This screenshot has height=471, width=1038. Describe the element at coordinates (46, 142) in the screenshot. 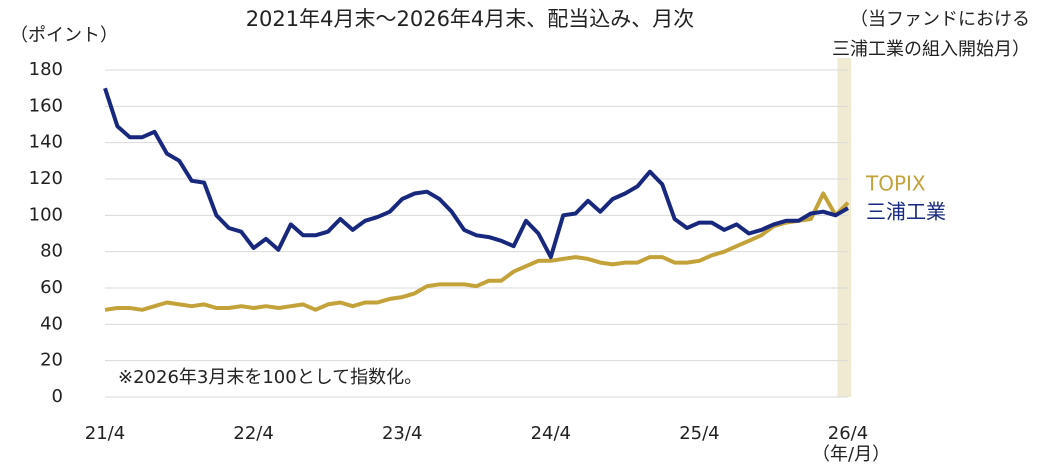

I see `y-tick-label: 140` at that location.